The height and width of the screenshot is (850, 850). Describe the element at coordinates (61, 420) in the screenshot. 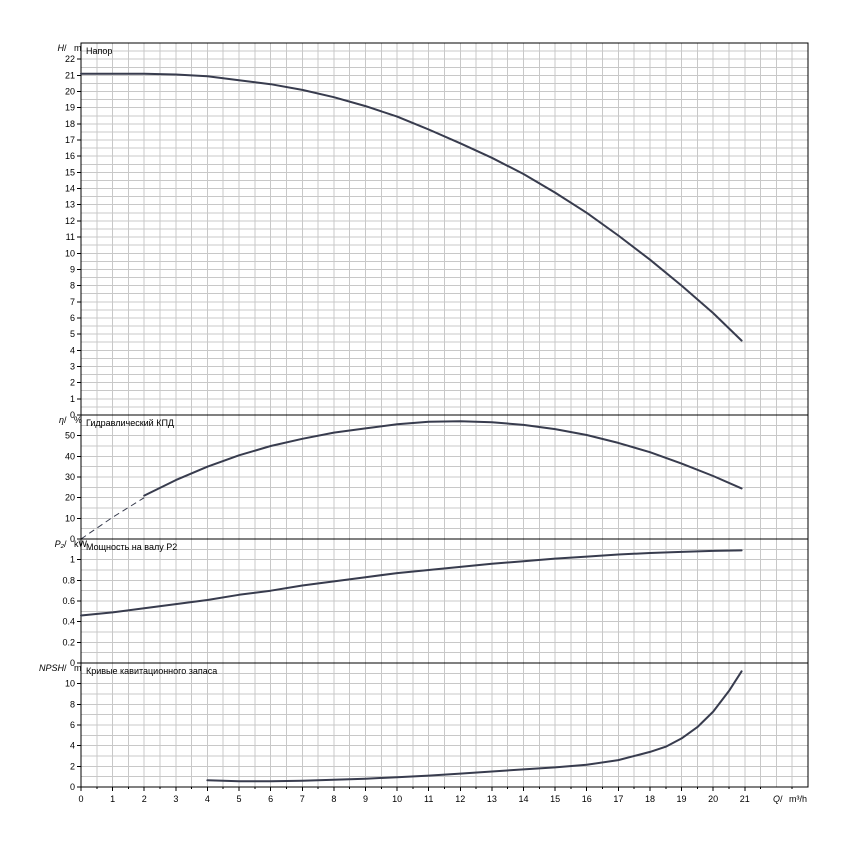

I see `y-axis-label-var: η` at that location.